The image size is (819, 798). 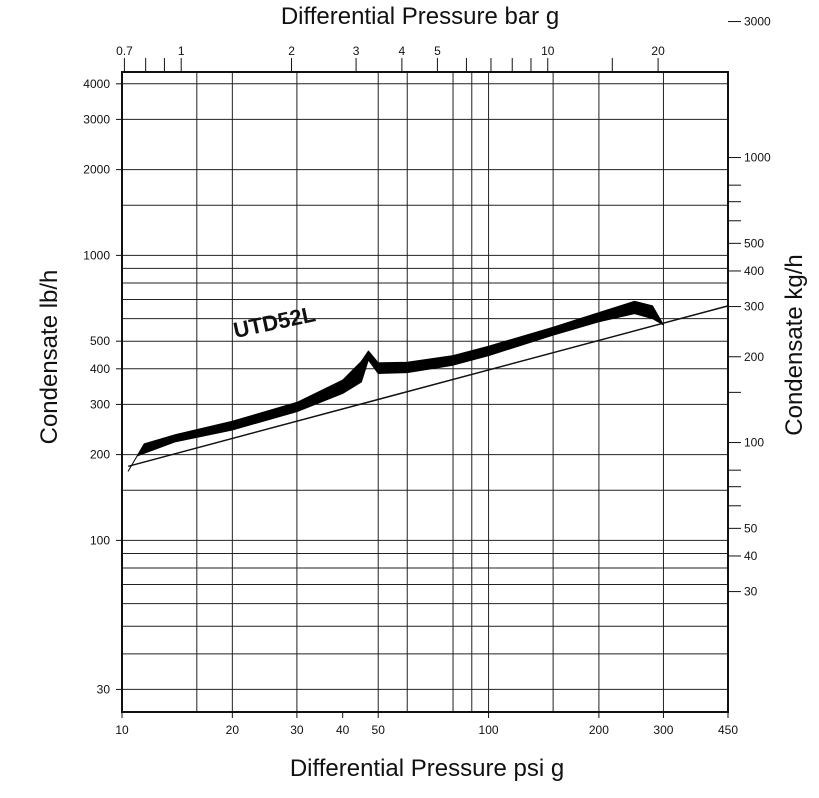 What do you see at coordinates (291, 51) in the screenshot?
I see `x2-tick-label: 2` at bounding box center [291, 51].